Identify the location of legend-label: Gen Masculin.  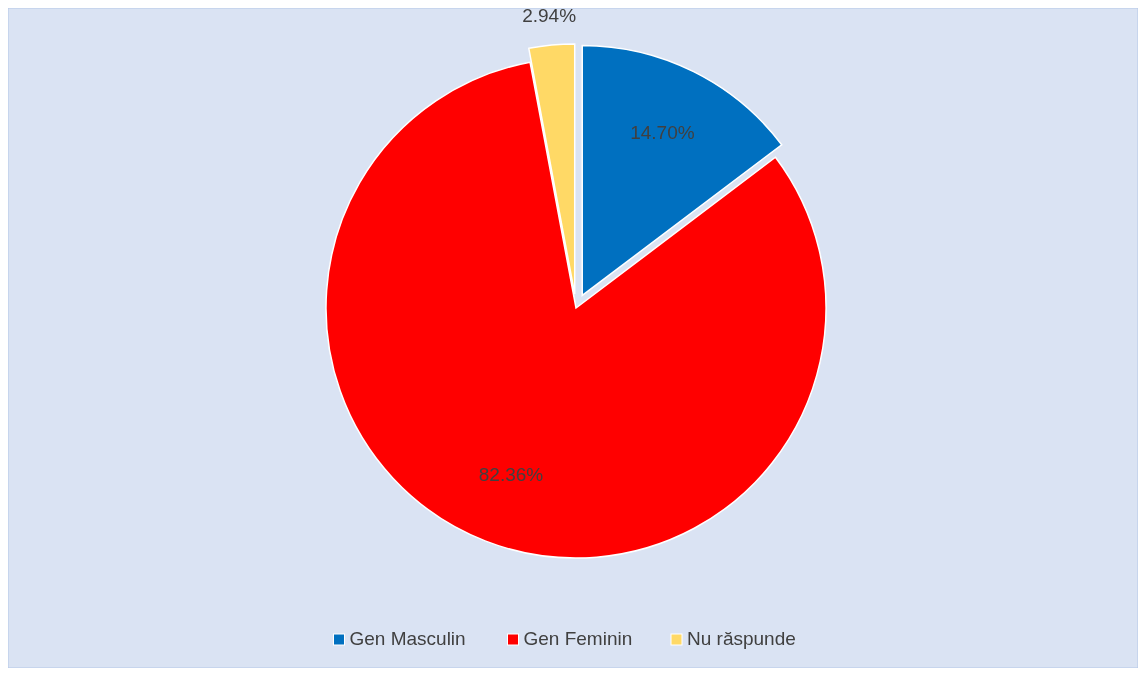
(407, 639).